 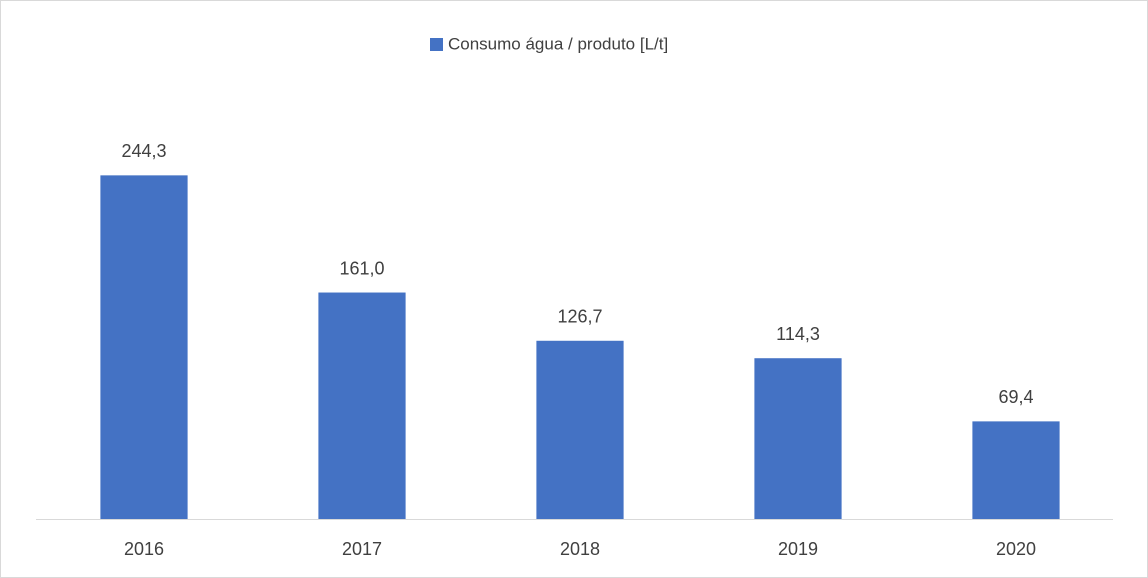 What do you see at coordinates (362, 549) in the screenshot?
I see `x-tick-label: 2017` at bounding box center [362, 549].